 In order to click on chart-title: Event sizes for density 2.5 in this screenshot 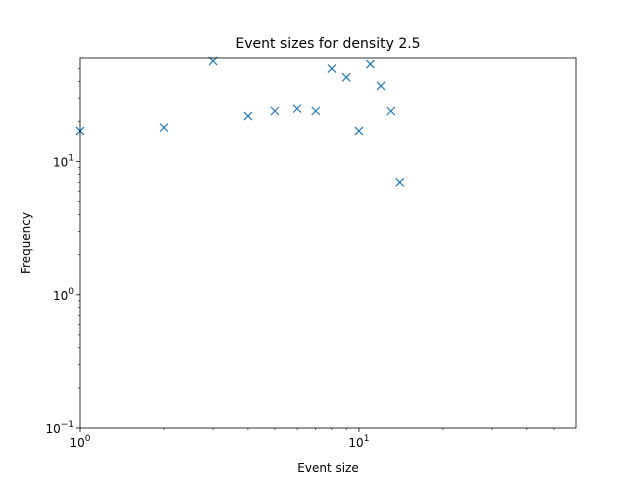, I will do `click(327, 44)`.